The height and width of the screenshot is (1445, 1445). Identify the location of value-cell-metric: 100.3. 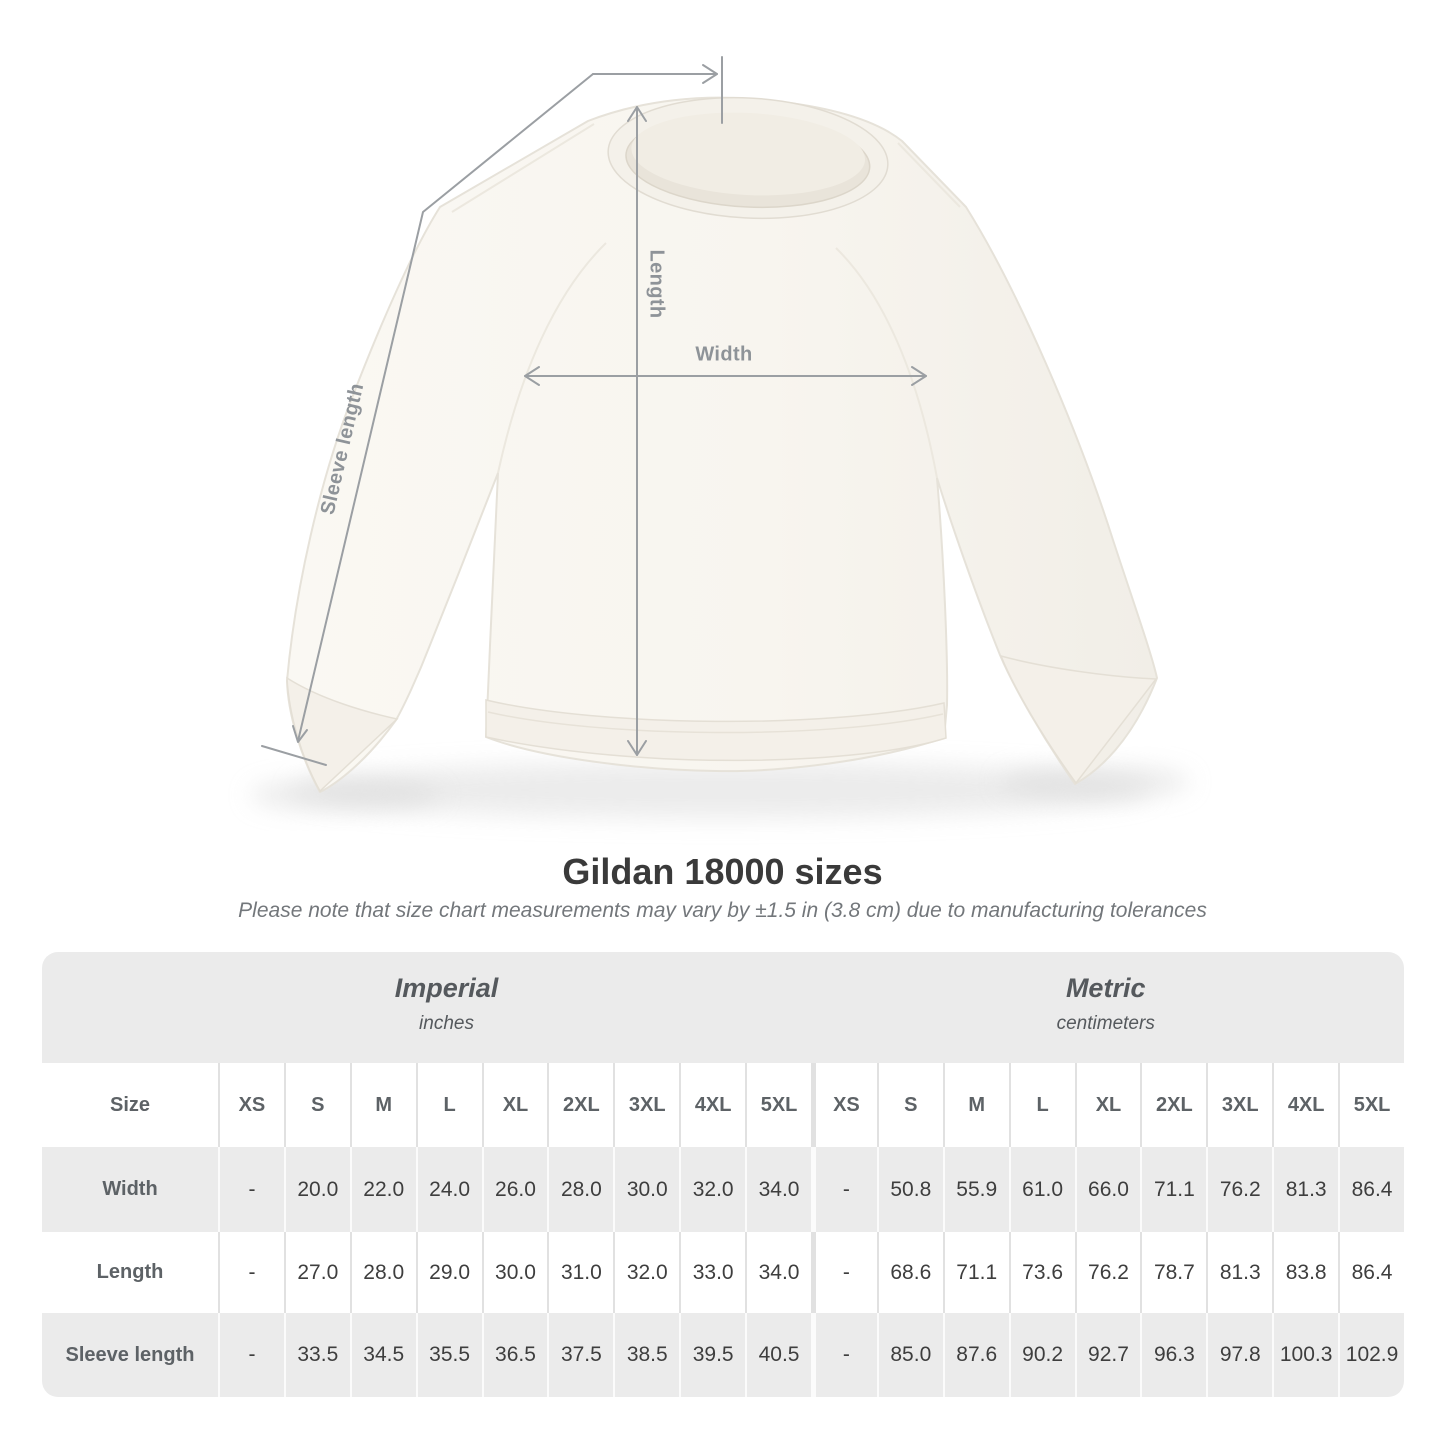
(1305, 1355).